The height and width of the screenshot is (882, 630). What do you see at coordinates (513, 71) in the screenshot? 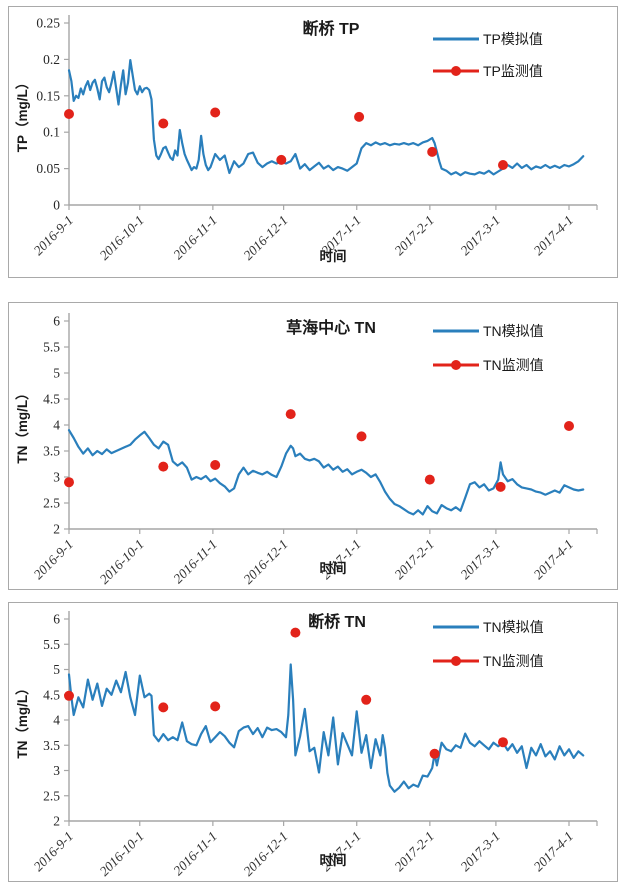
I see `legend-label: TP监测值` at bounding box center [513, 71].